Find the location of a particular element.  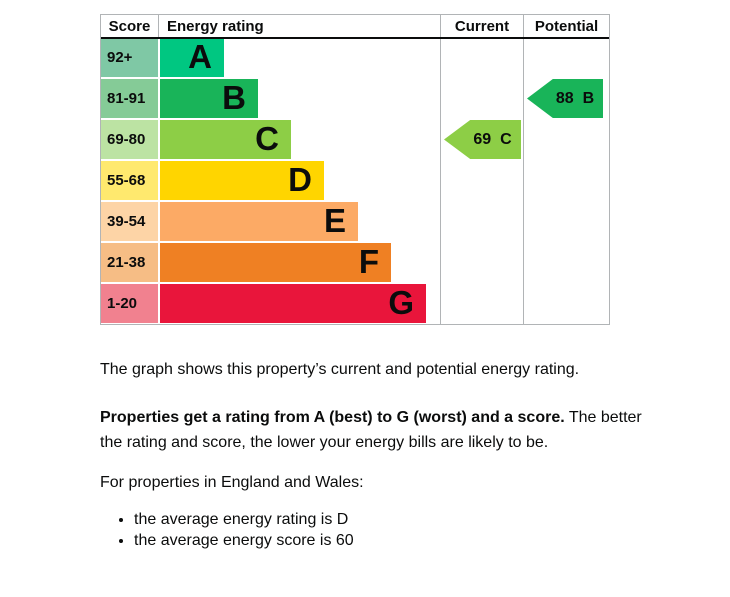

score-range-label: 21-38 is located at coordinates (129, 262).